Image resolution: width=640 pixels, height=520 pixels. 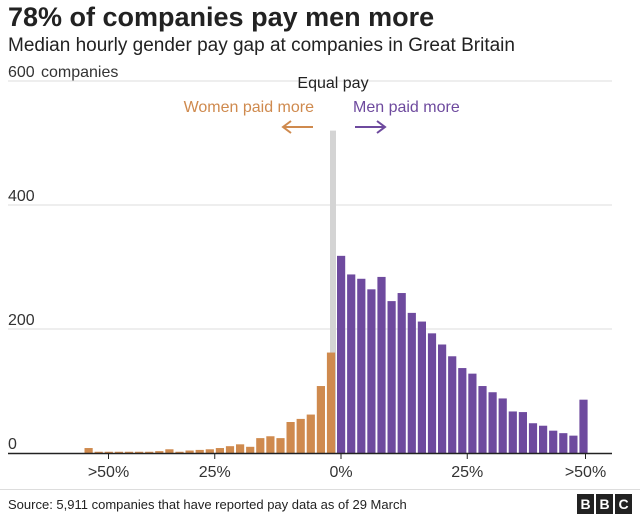 I want to click on bbc-logo: B B C, so click(x=604, y=504).